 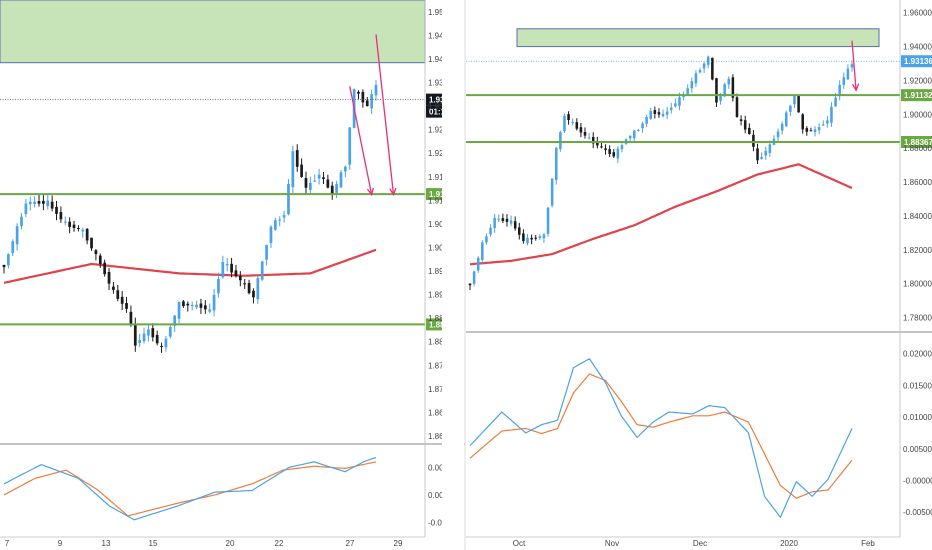 I want to click on right-time-axis-label: Dec, so click(x=700, y=543).